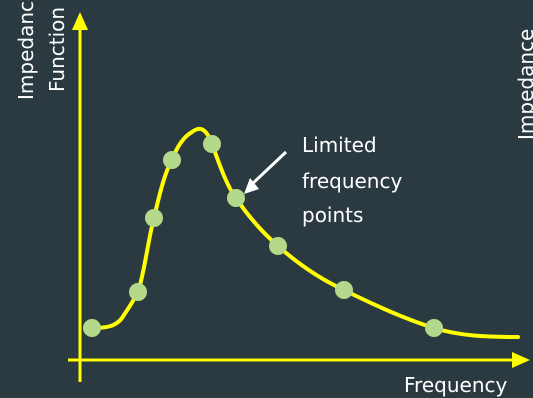 The image size is (533, 398). Describe the element at coordinates (57, 49) in the screenshot. I see `y-axis-label-line-2: Function` at that location.